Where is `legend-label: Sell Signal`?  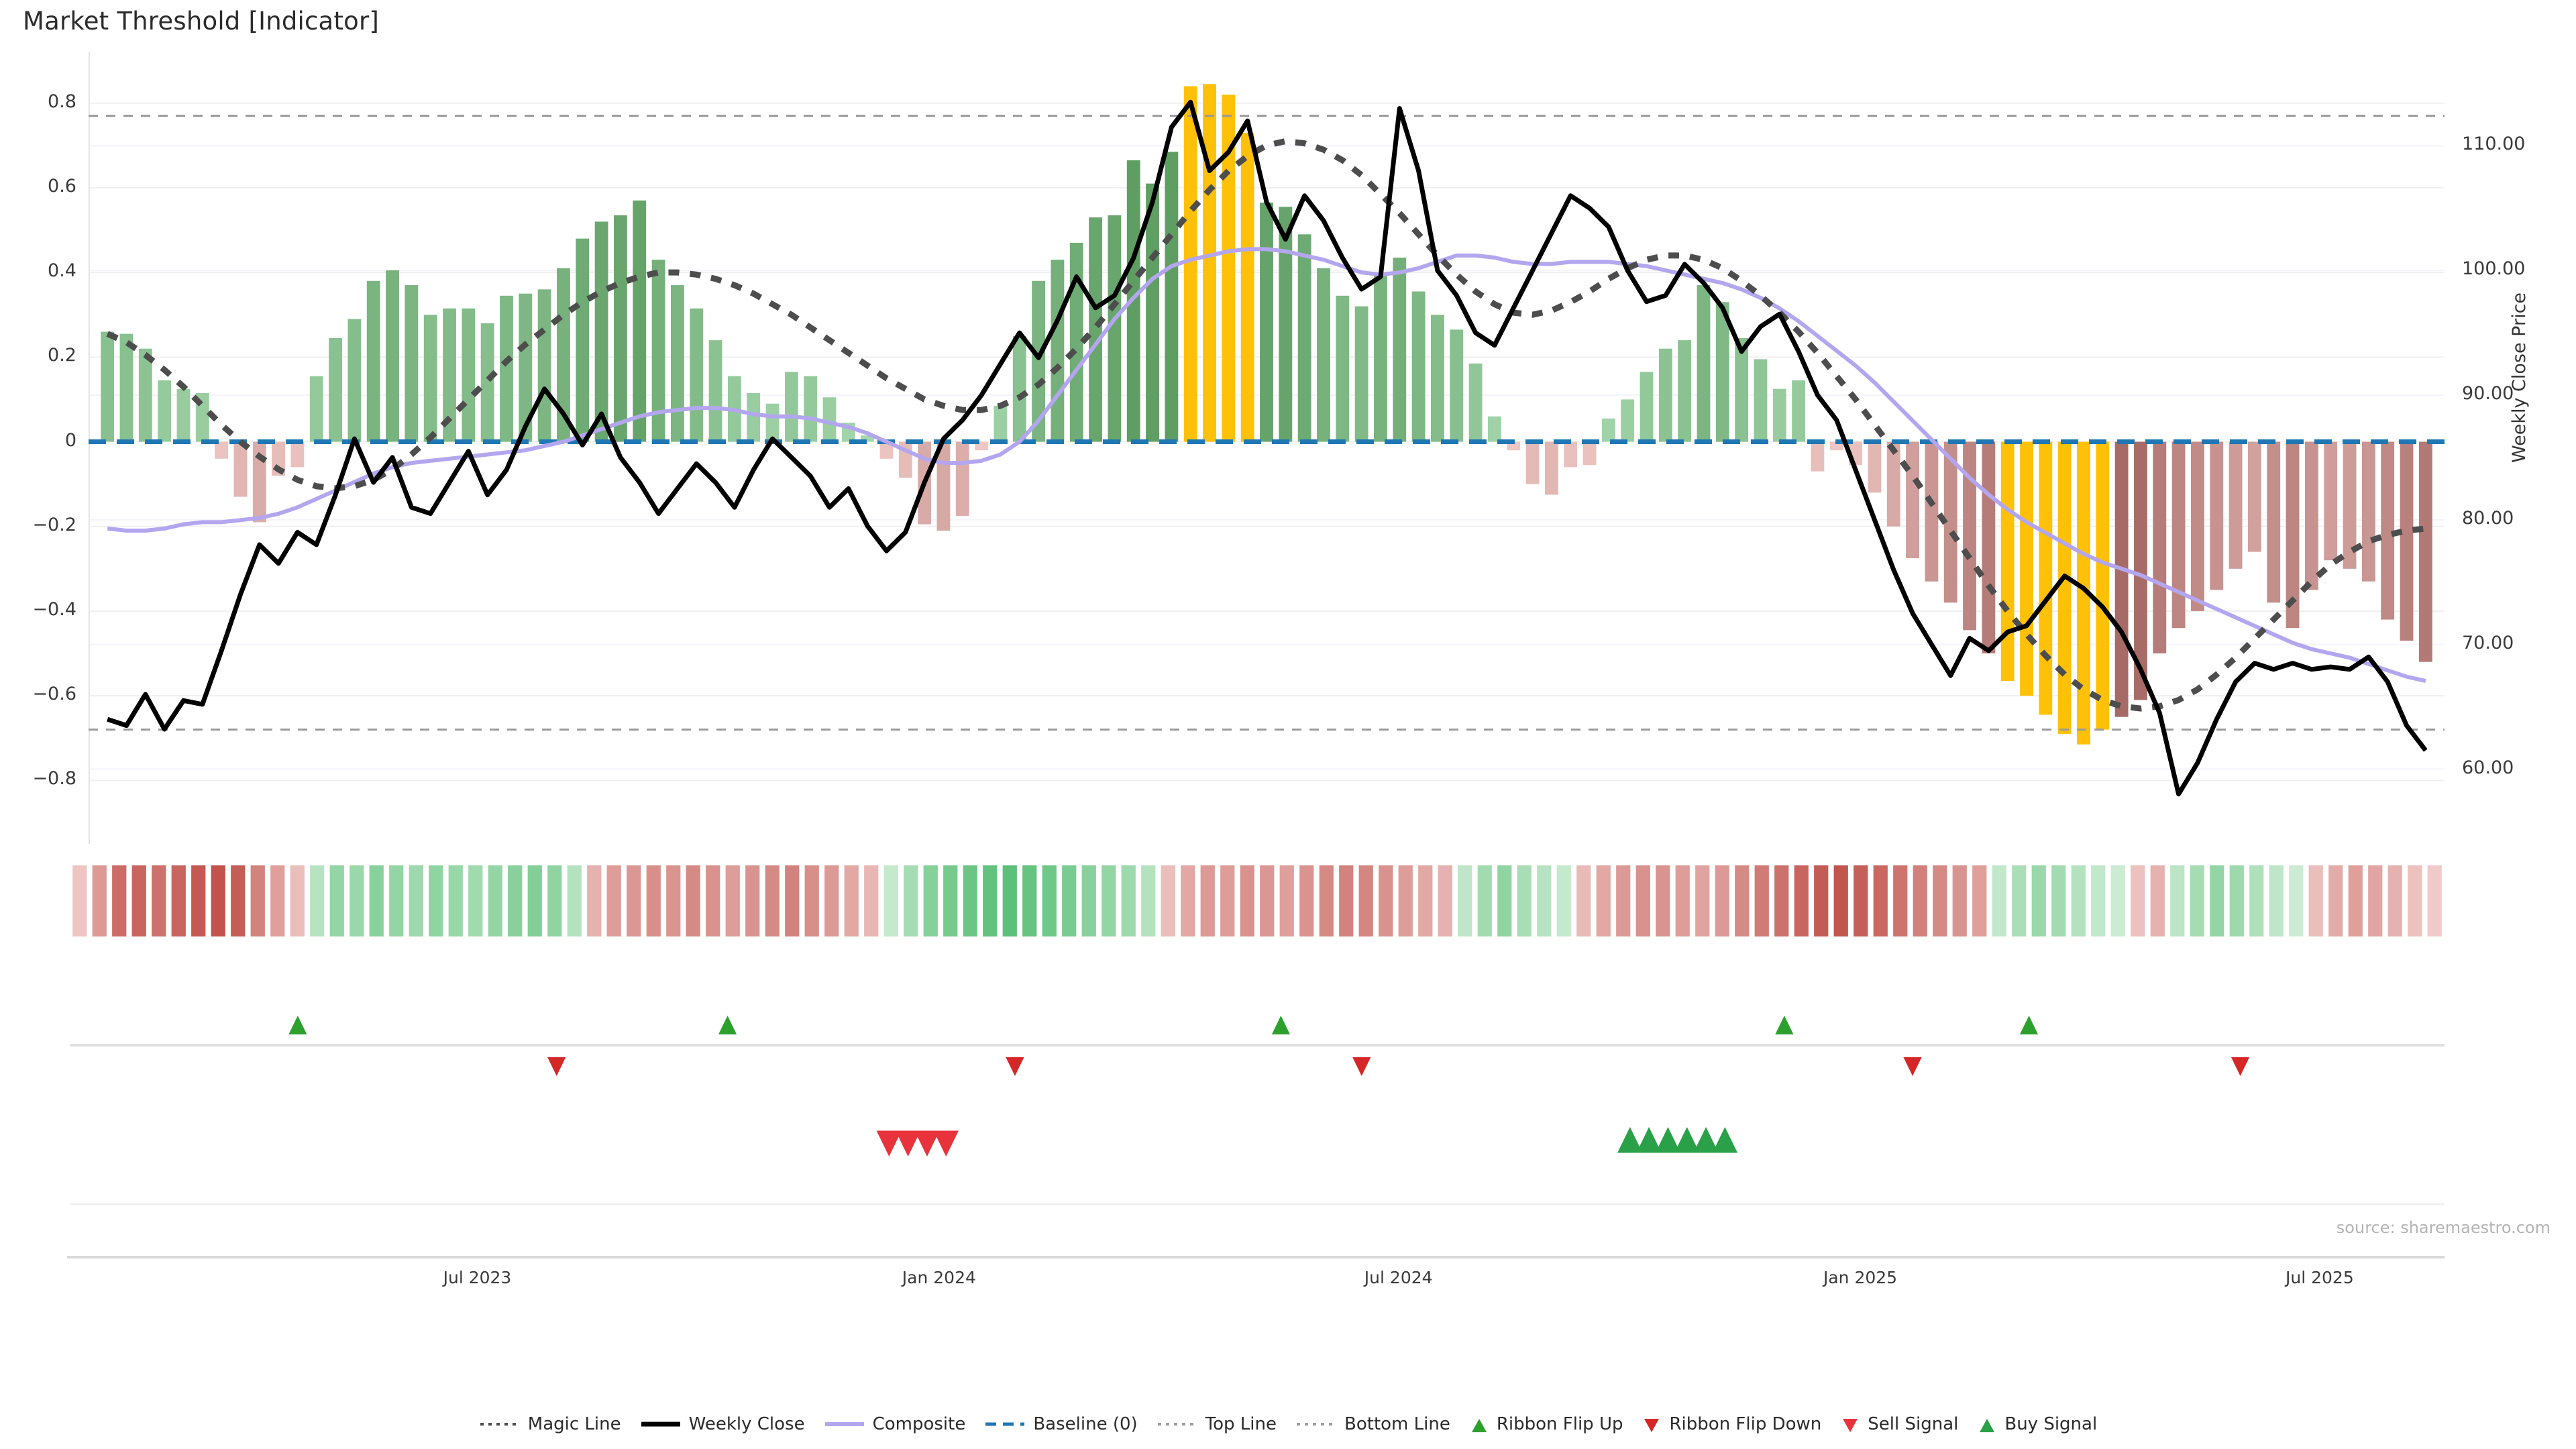 legend-label: Sell Signal is located at coordinates (1913, 1424).